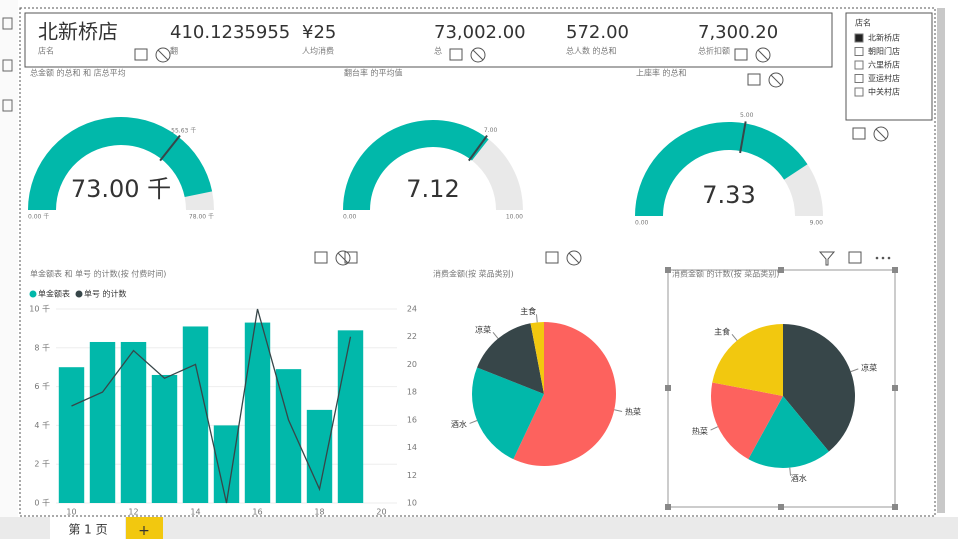 This screenshot has height=539, width=958. What do you see at coordinates (42, 425) in the screenshot?
I see `y-tick-label: 4 千` at bounding box center [42, 425].